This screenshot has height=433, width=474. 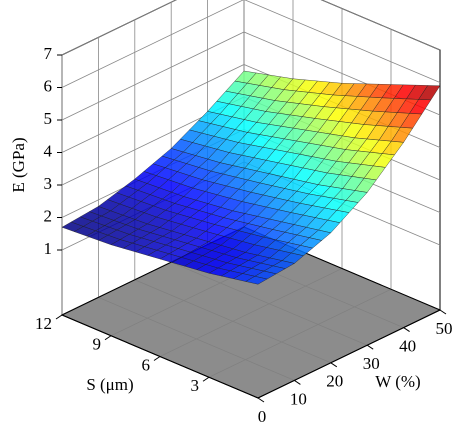 I want to click on z-tick-label: 4, so click(x=48, y=150).